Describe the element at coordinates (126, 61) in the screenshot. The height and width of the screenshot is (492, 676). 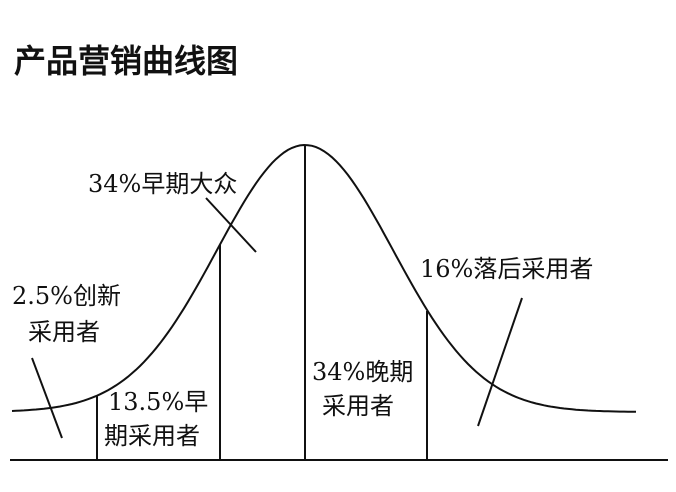
I see `title: 产品营销曲线图` at that location.